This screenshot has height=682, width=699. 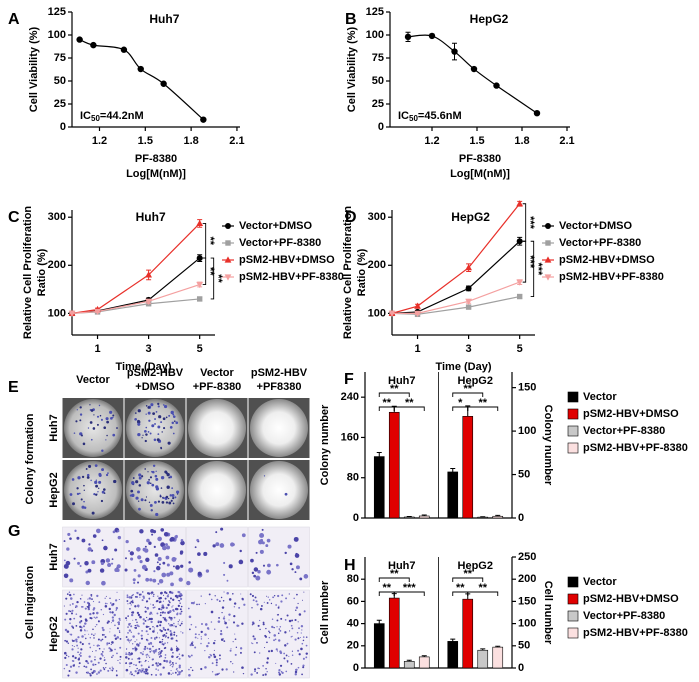 I want to click on group-label: Colony formation, so click(x=30, y=458).